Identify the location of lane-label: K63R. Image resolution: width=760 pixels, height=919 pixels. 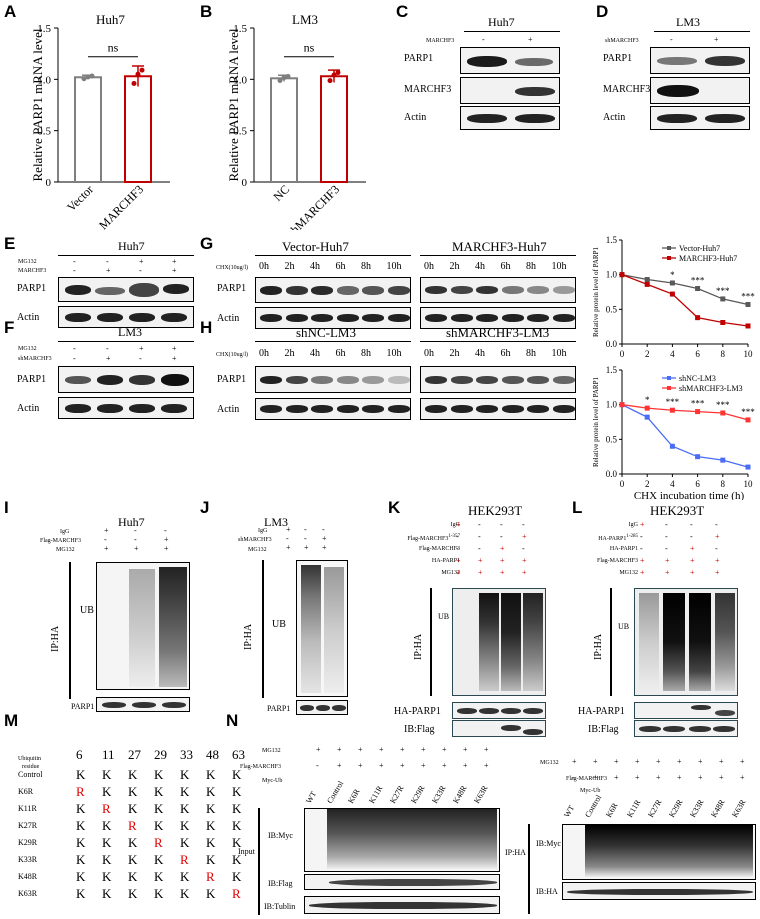
(739, 808).